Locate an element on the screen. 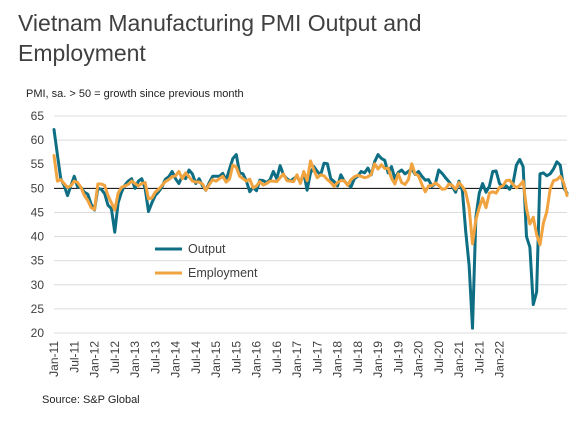 This screenshot has height=430, width=582. legend-label-employment: Employment is located at coordinates (223, 273).